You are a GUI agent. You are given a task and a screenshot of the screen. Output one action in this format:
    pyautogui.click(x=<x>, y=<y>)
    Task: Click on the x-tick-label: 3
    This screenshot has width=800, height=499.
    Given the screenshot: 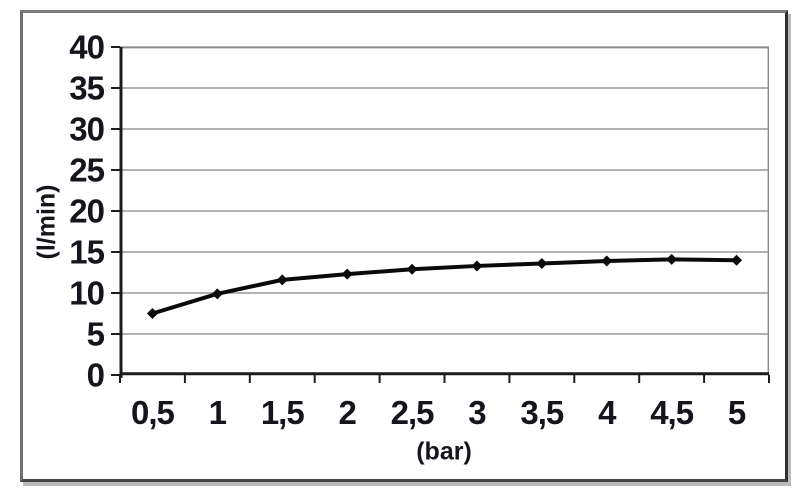 What is the action you would take?
    pyautogui.click(x=477, y=412)
    